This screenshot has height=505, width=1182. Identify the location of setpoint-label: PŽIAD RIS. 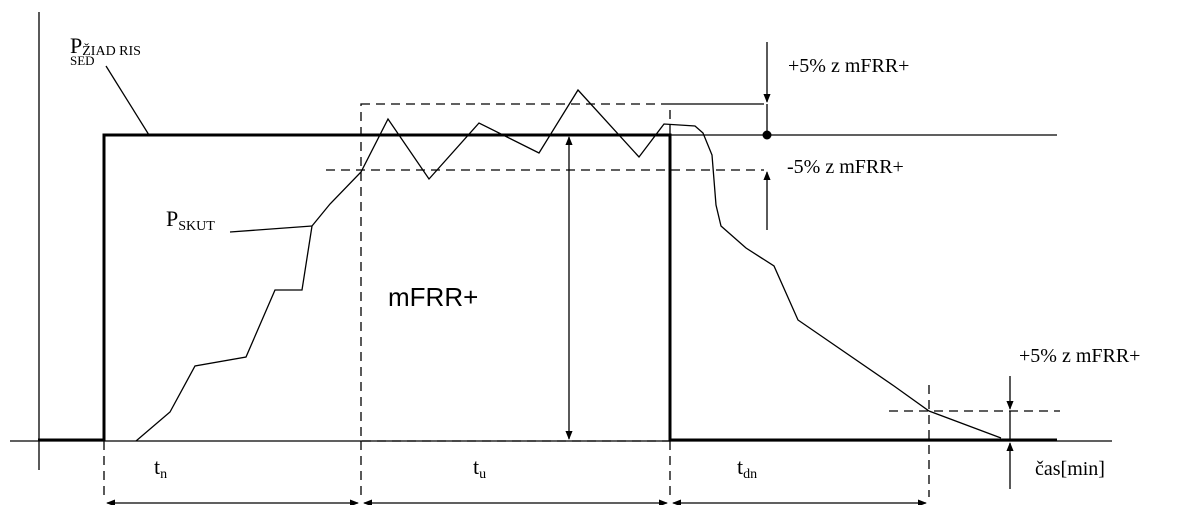
(105, 46).